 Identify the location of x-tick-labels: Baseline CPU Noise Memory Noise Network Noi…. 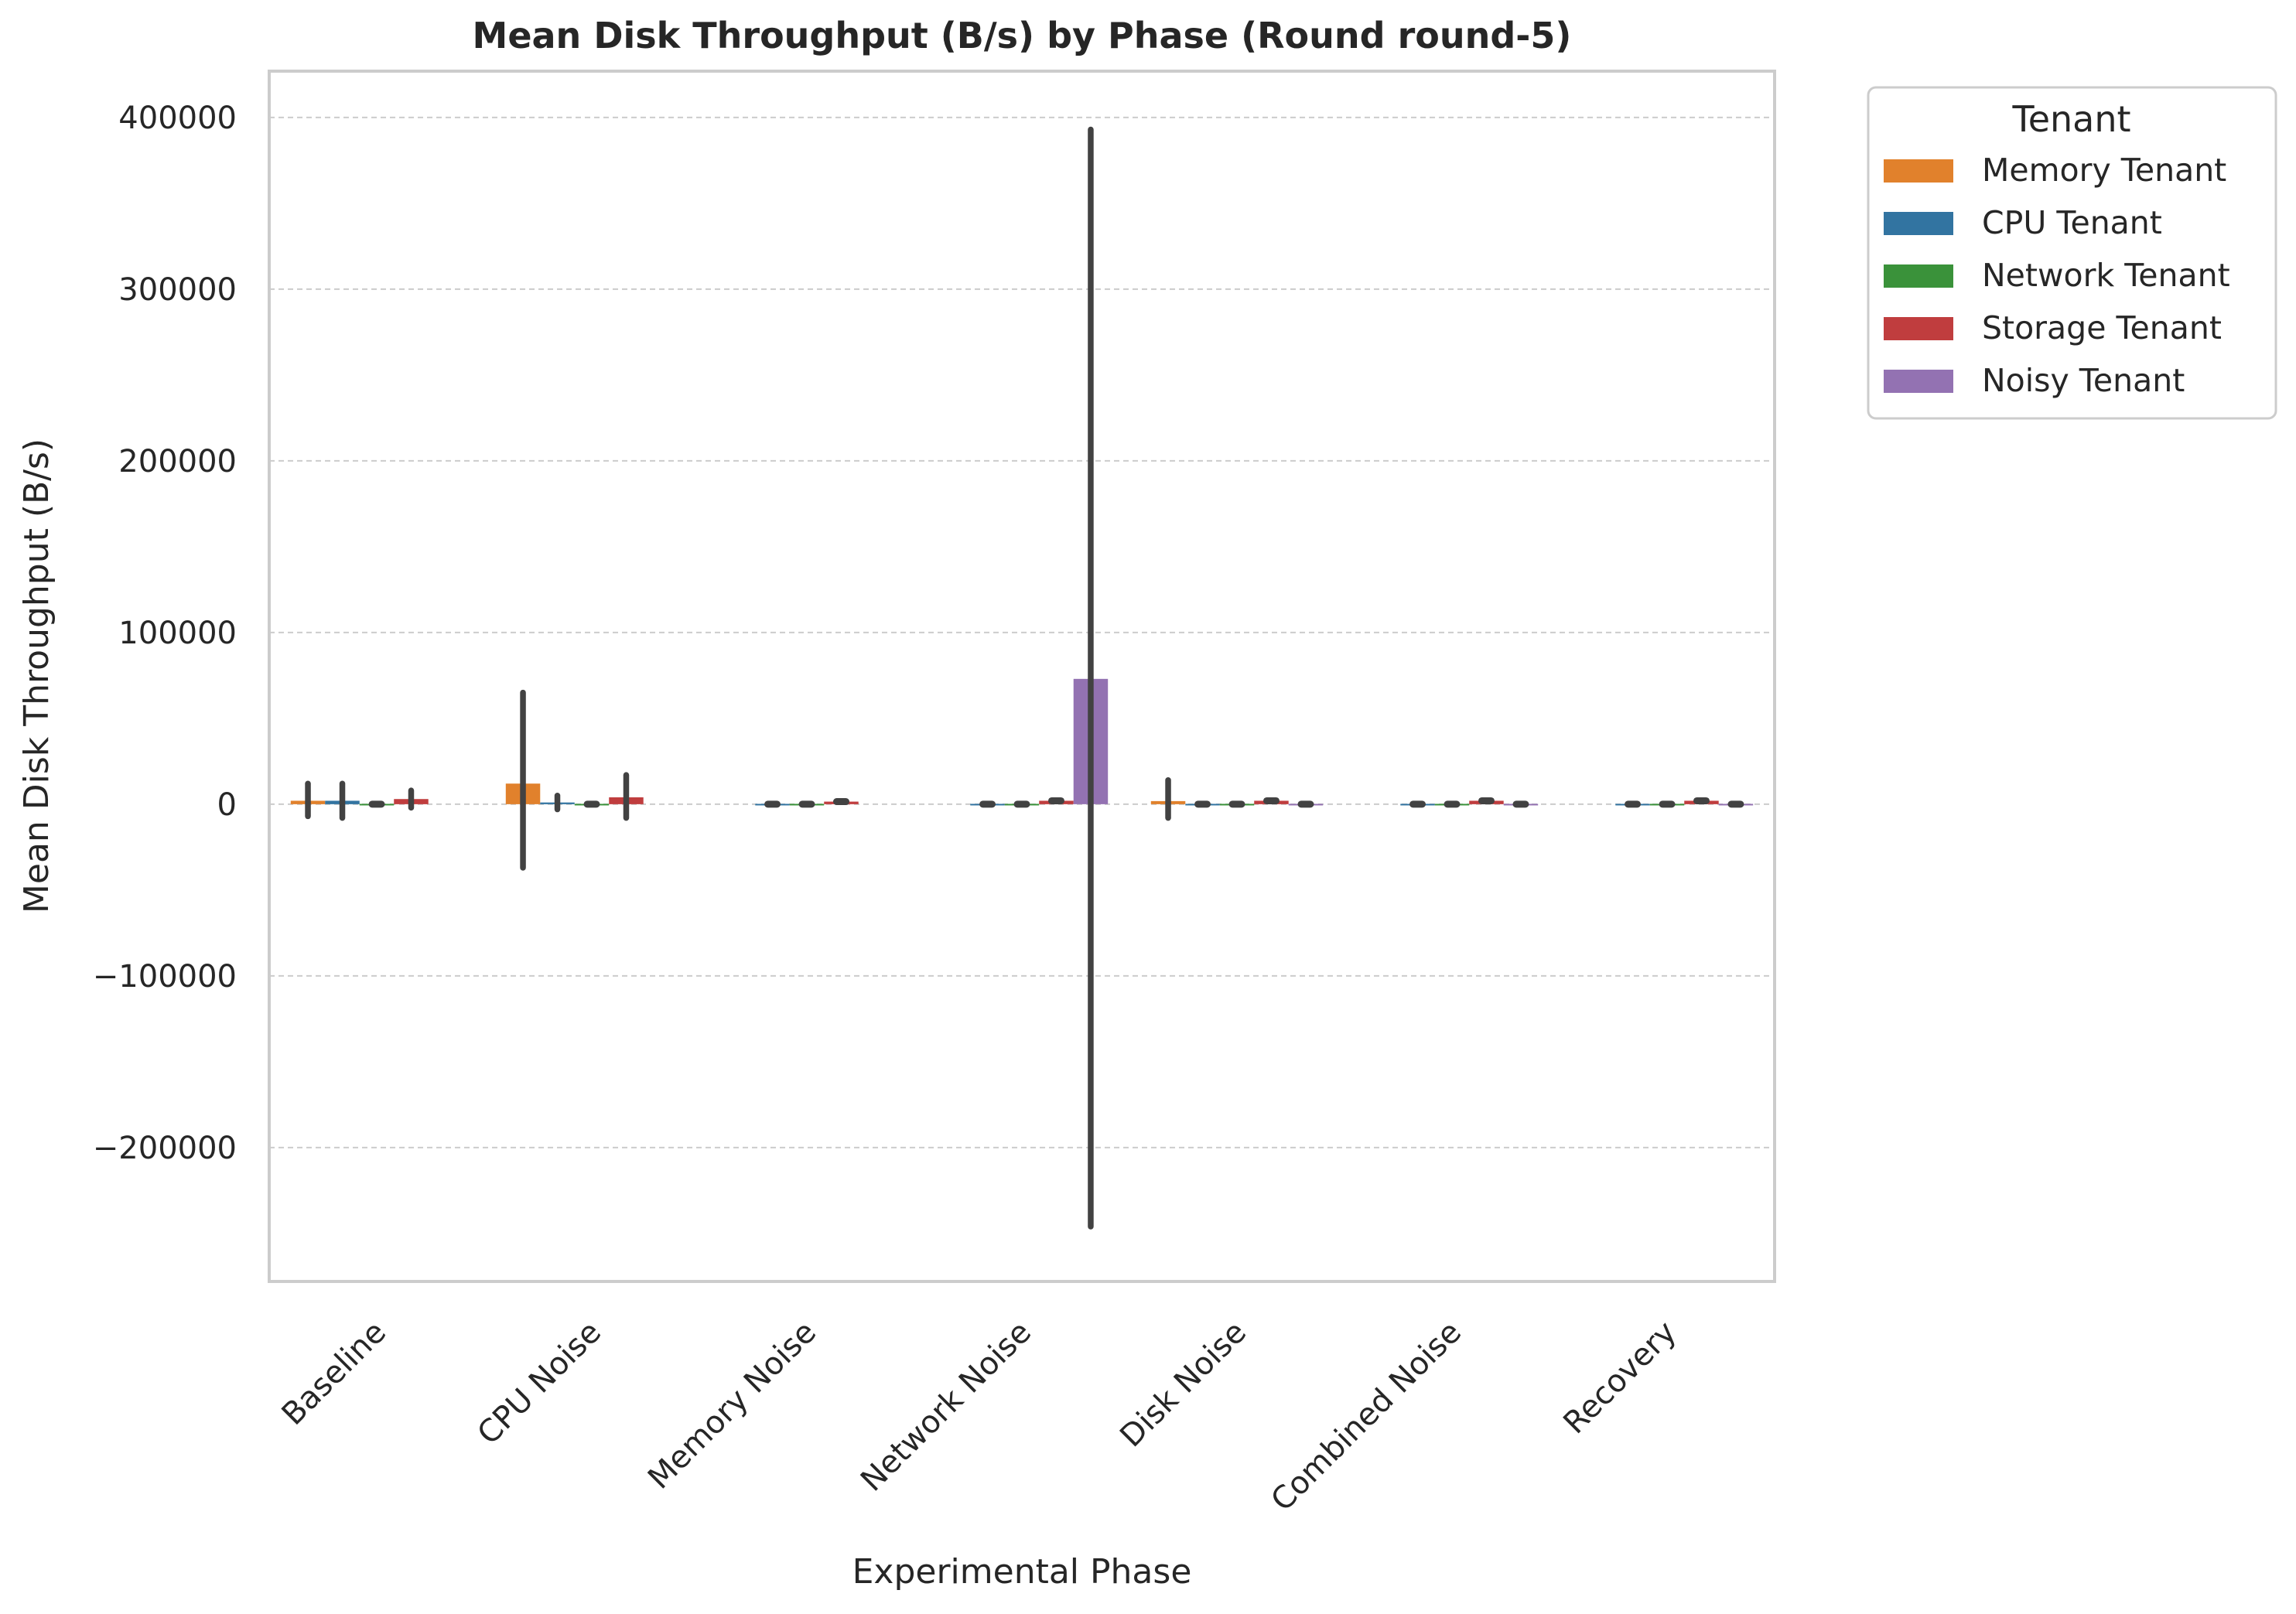
(979, 1417).